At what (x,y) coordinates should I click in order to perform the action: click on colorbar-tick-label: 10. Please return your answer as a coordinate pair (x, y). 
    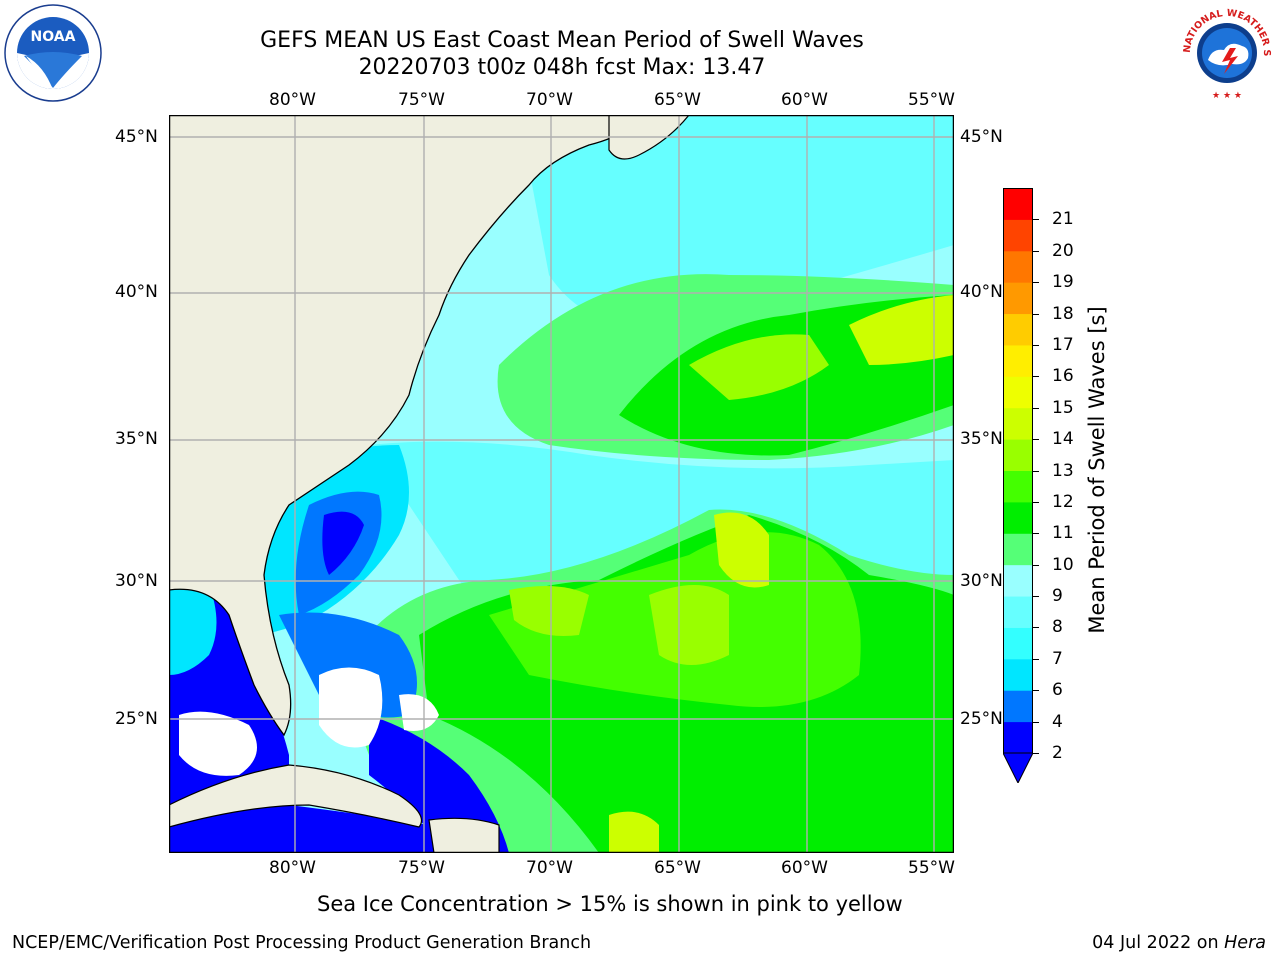
    Looking at the image, I should click on (1063, 564).